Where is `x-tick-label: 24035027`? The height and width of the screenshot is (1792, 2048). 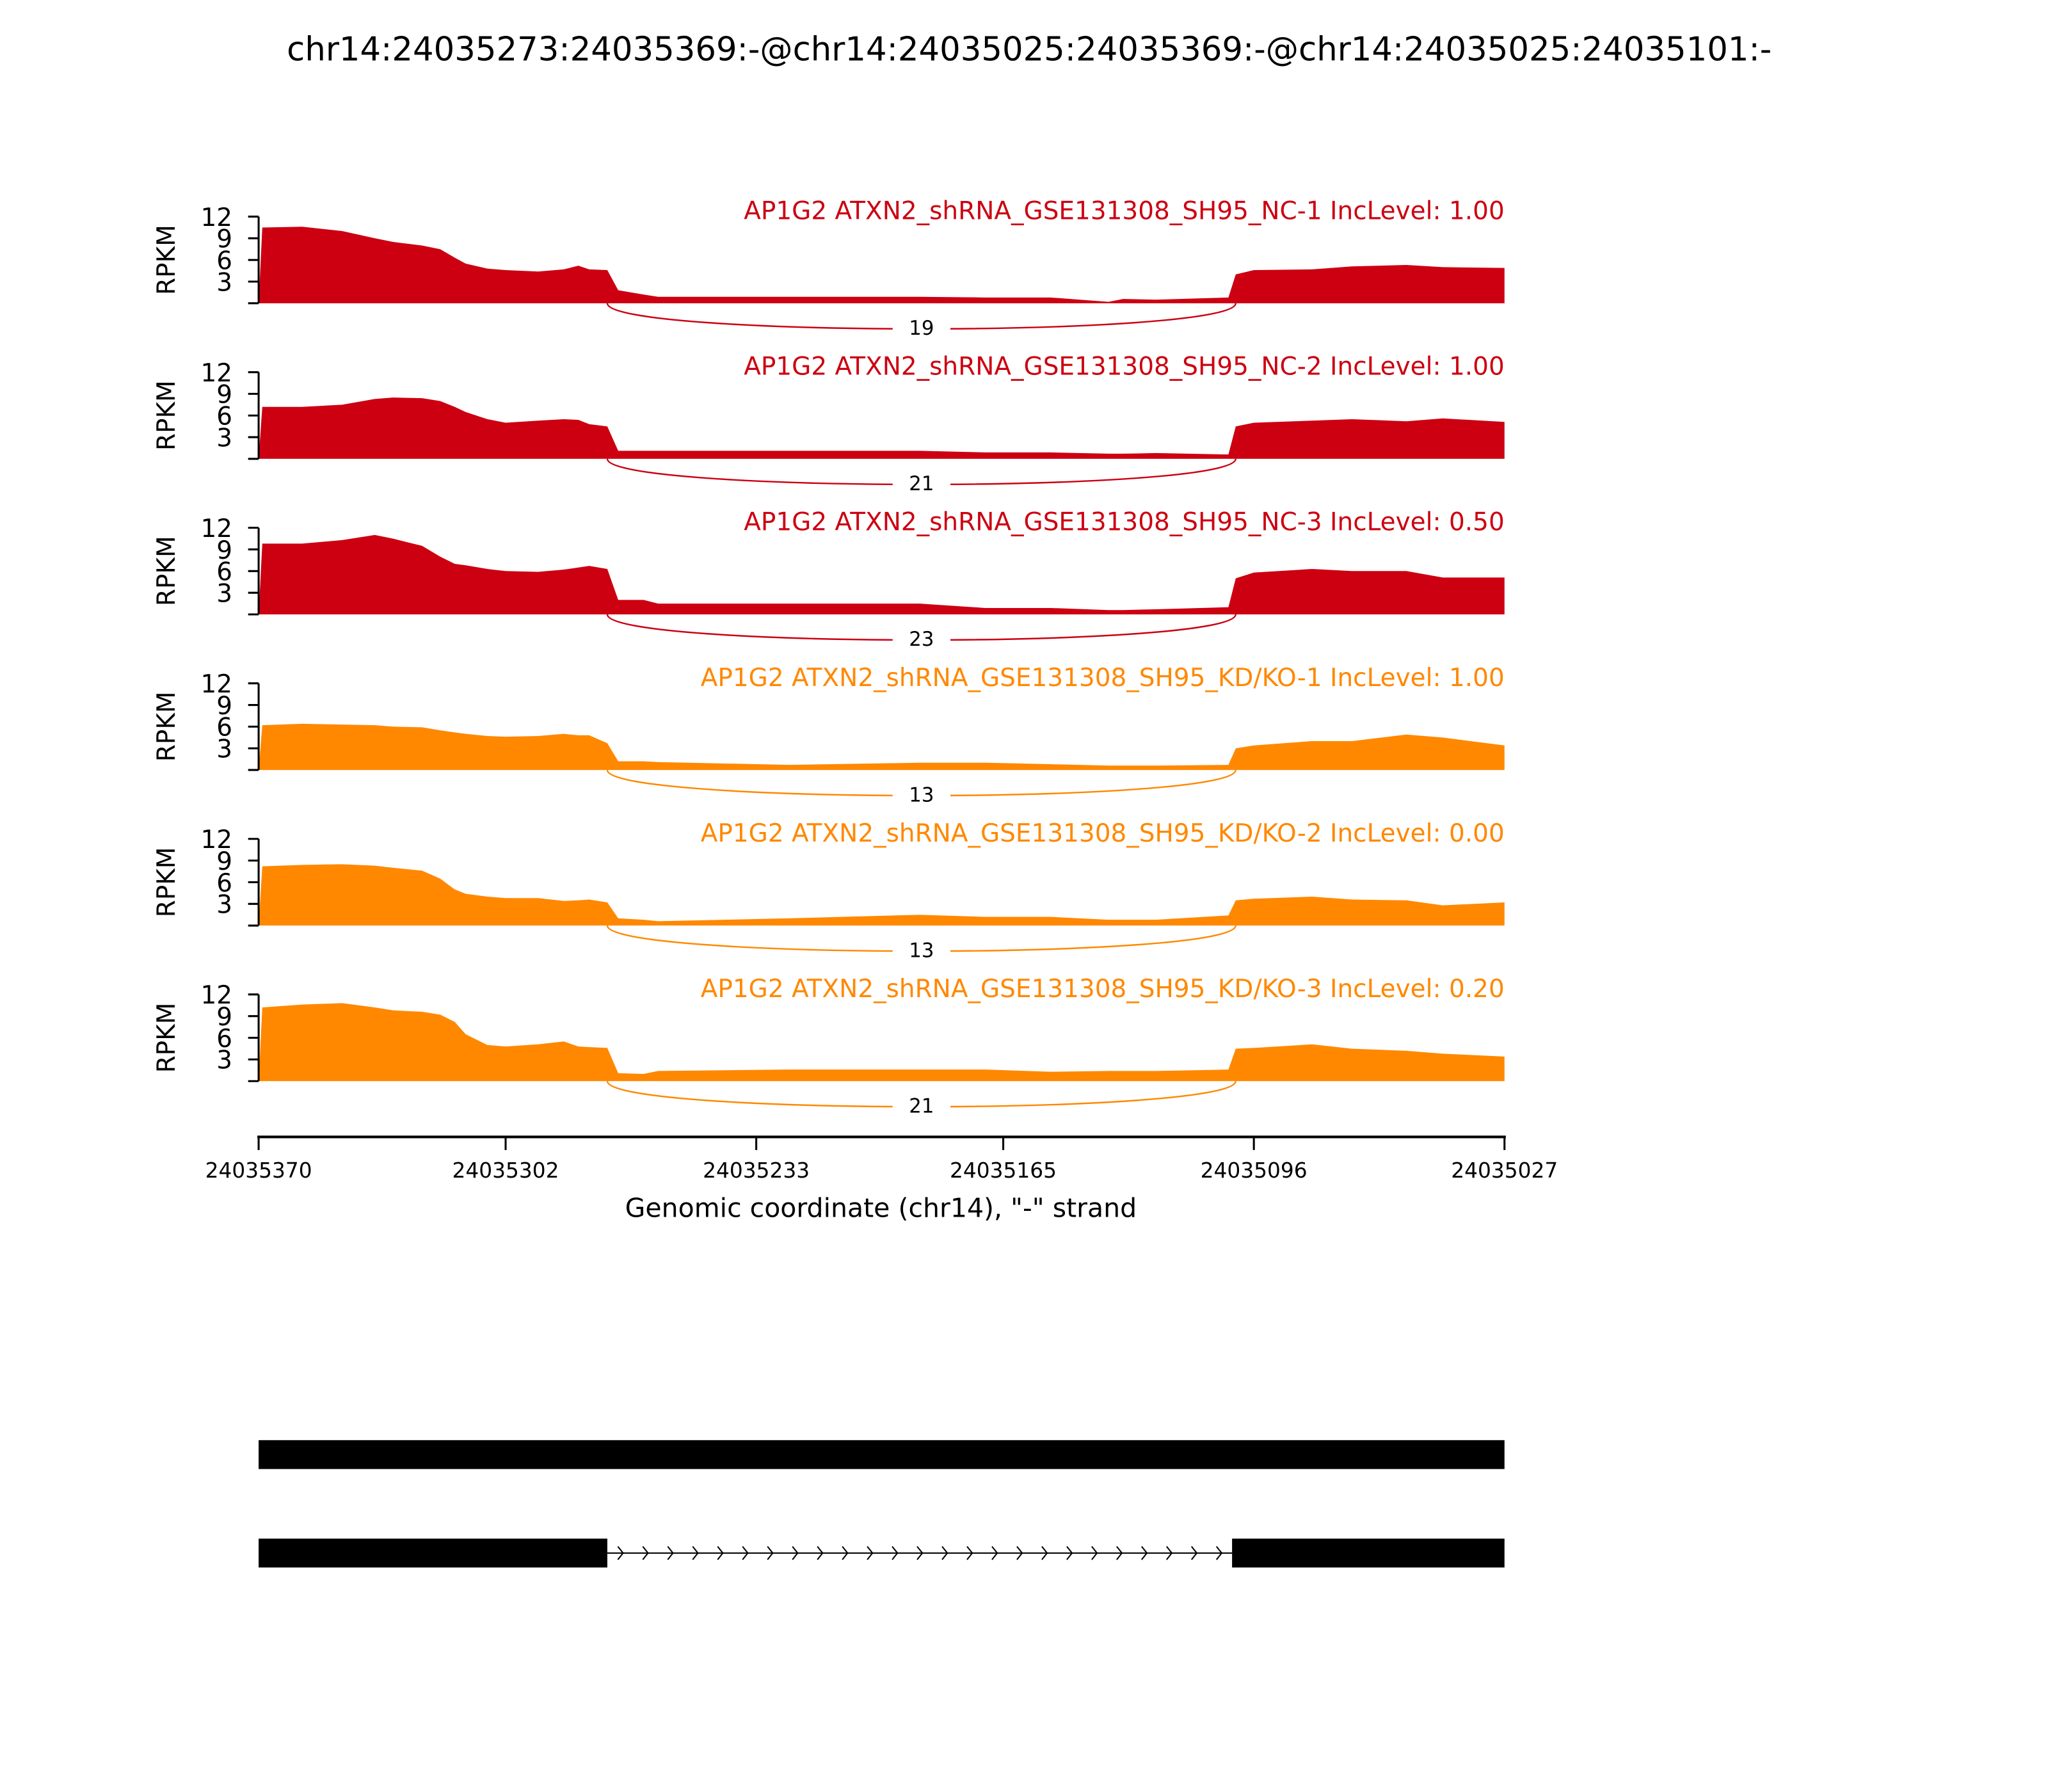
x-tick-label: 24035027 is located at coordinates (1504, 1170).